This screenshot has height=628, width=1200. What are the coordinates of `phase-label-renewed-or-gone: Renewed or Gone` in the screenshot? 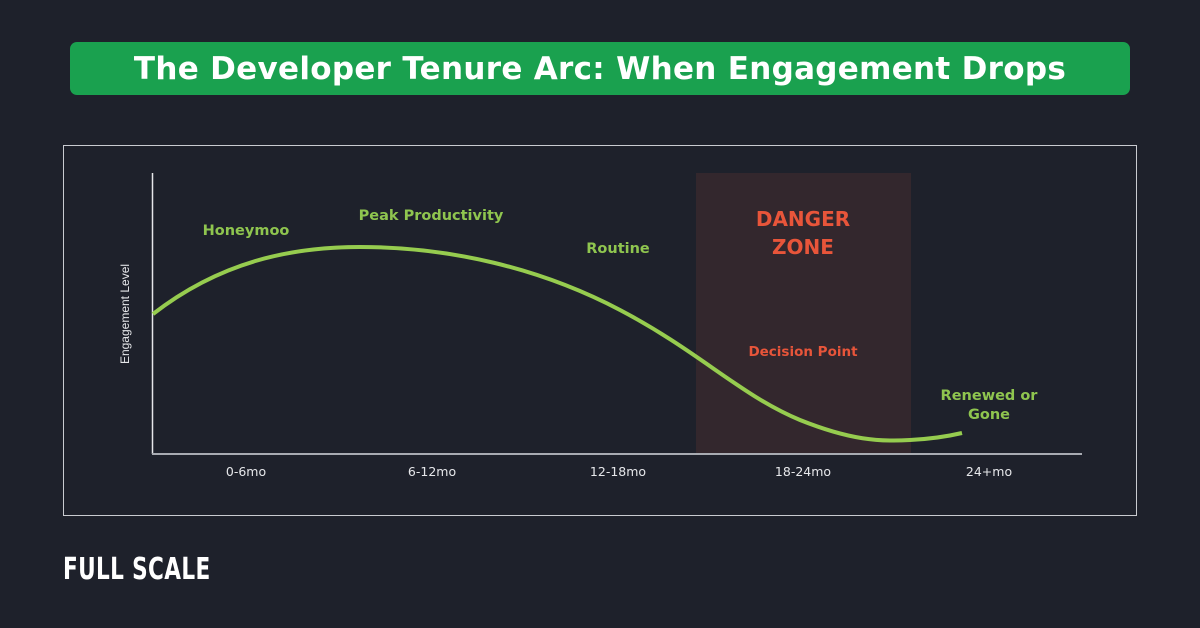 It's located at (989, 406).